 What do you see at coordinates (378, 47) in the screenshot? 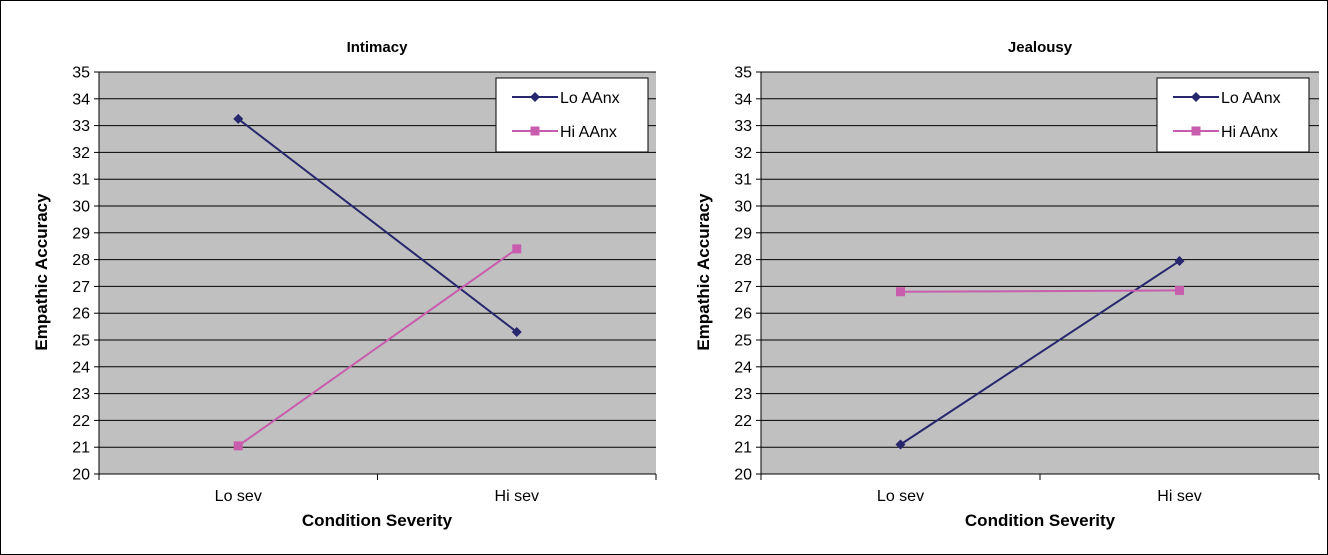
I see `chart-title: Intimacy` at bounding box center [378, 47].